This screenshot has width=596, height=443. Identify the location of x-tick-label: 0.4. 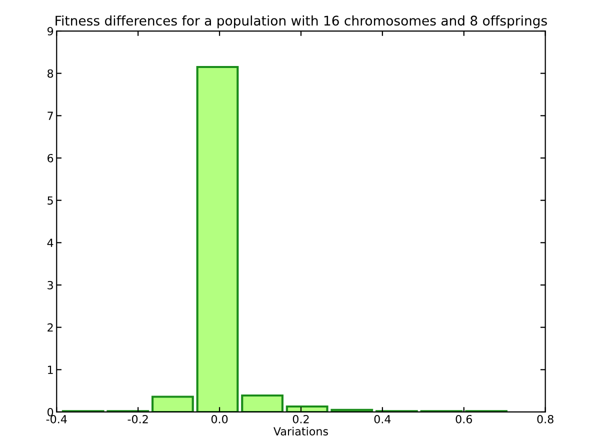
(382, 419).